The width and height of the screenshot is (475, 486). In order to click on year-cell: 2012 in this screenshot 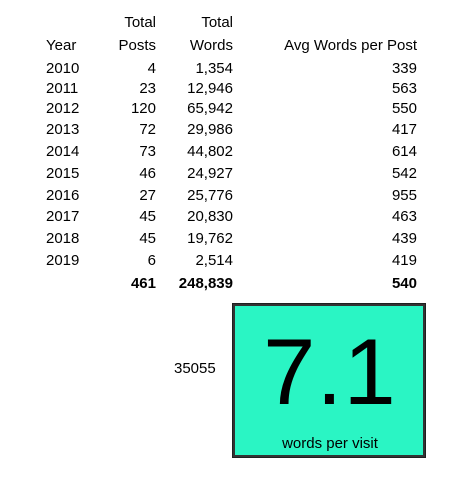, I will do `click(63, 108)`.